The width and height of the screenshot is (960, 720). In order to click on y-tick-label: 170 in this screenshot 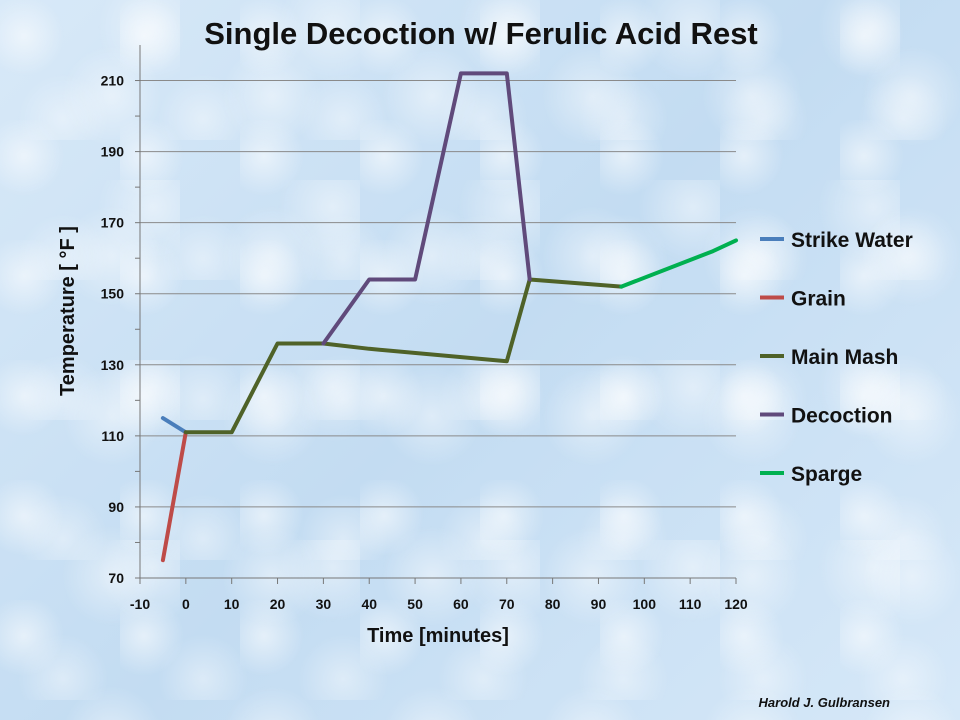, I will do `click(113, 223)`.